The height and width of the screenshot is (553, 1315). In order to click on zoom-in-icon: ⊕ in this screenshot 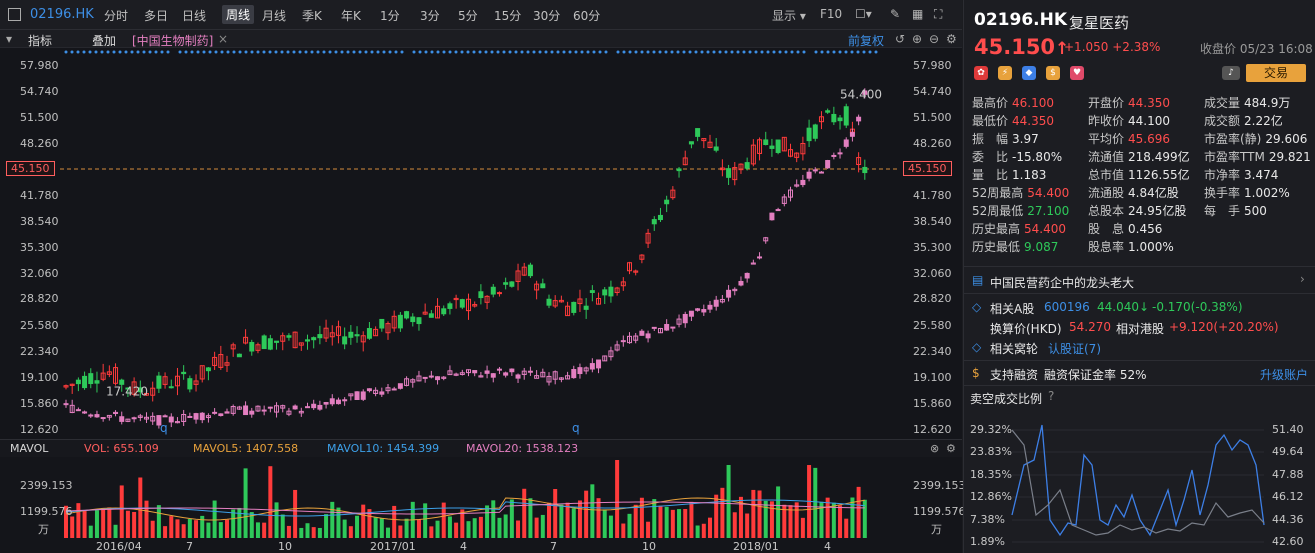, I will do `click(917, 39)`.